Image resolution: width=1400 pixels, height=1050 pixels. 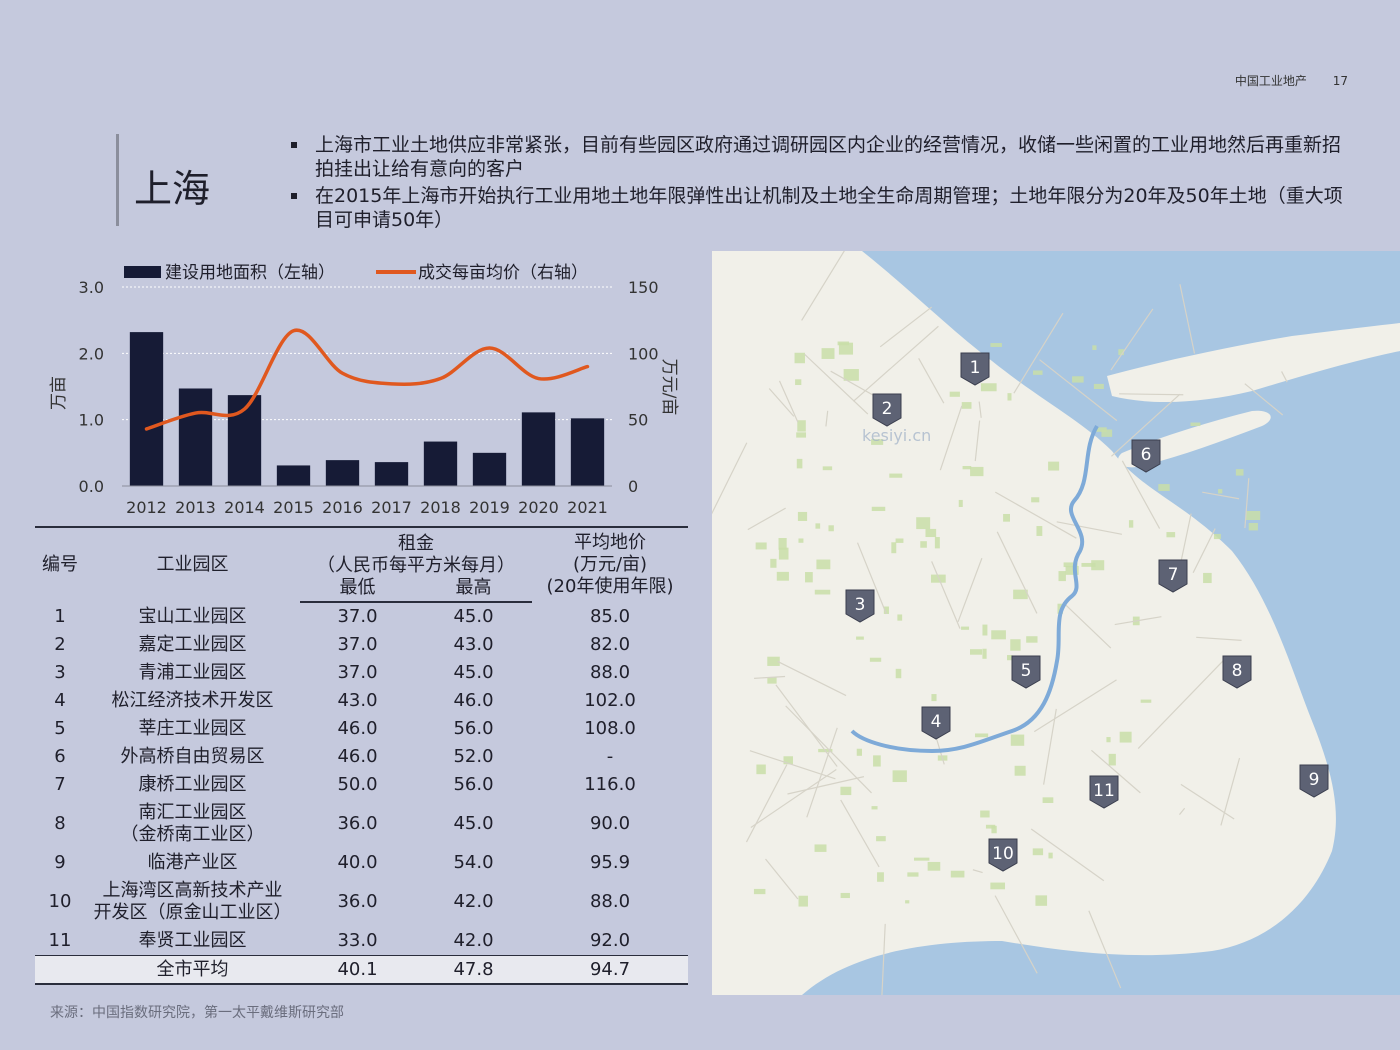 What do you see at coordinates (610, 616) in the screenshot?
I see `row-land-price: 85.0` at bounding box center [610, 616].